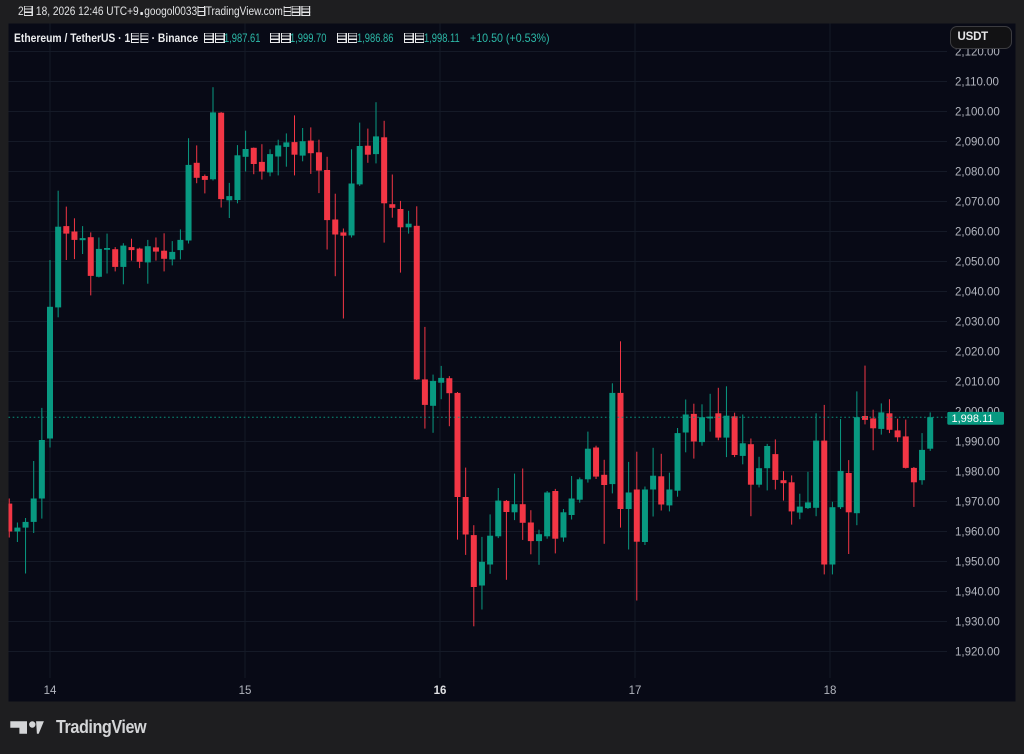 The image size is (1024, 754). Describe the element at coordinates (977, 352) in the screenshot. I see `svg-text: 2,020.00` at that location.